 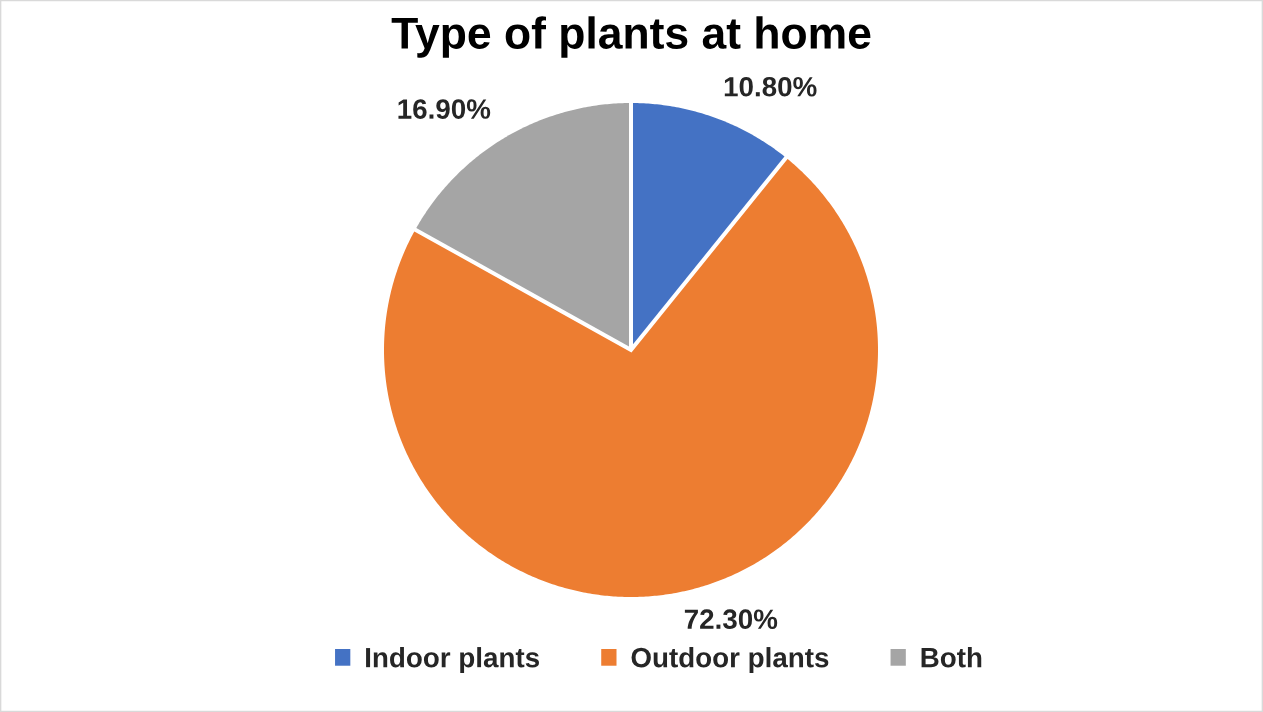 What do you see at coordinates (770, 86) in the screenshot?
I see `data-label: 10.80%` at bounding box center [770, 86].